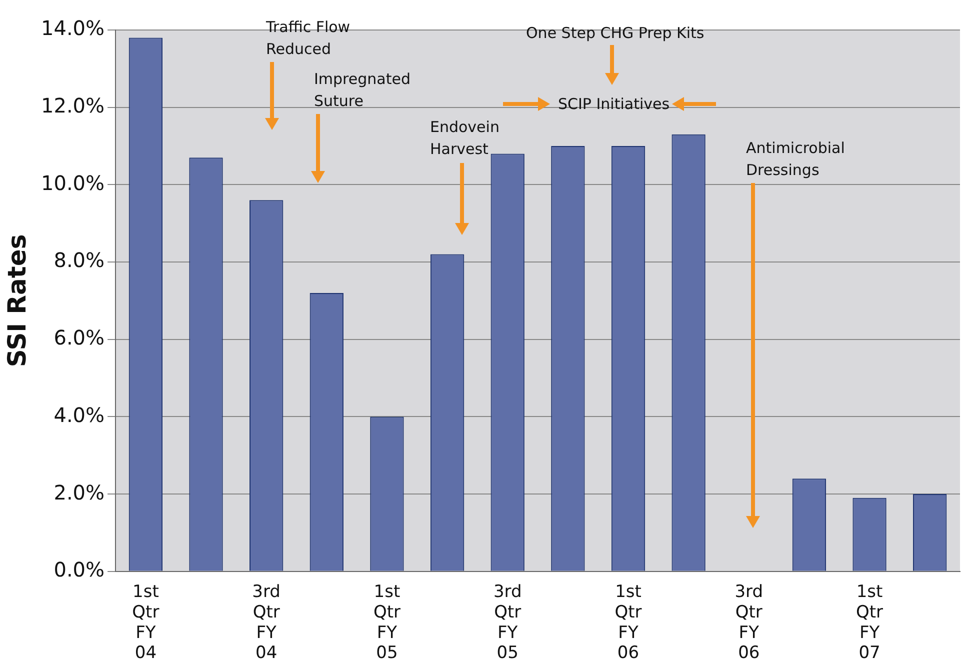  Describe the element at coordinates (363, 90) in the screenshot. I see `annotation: Impregnated Suture` at that location.